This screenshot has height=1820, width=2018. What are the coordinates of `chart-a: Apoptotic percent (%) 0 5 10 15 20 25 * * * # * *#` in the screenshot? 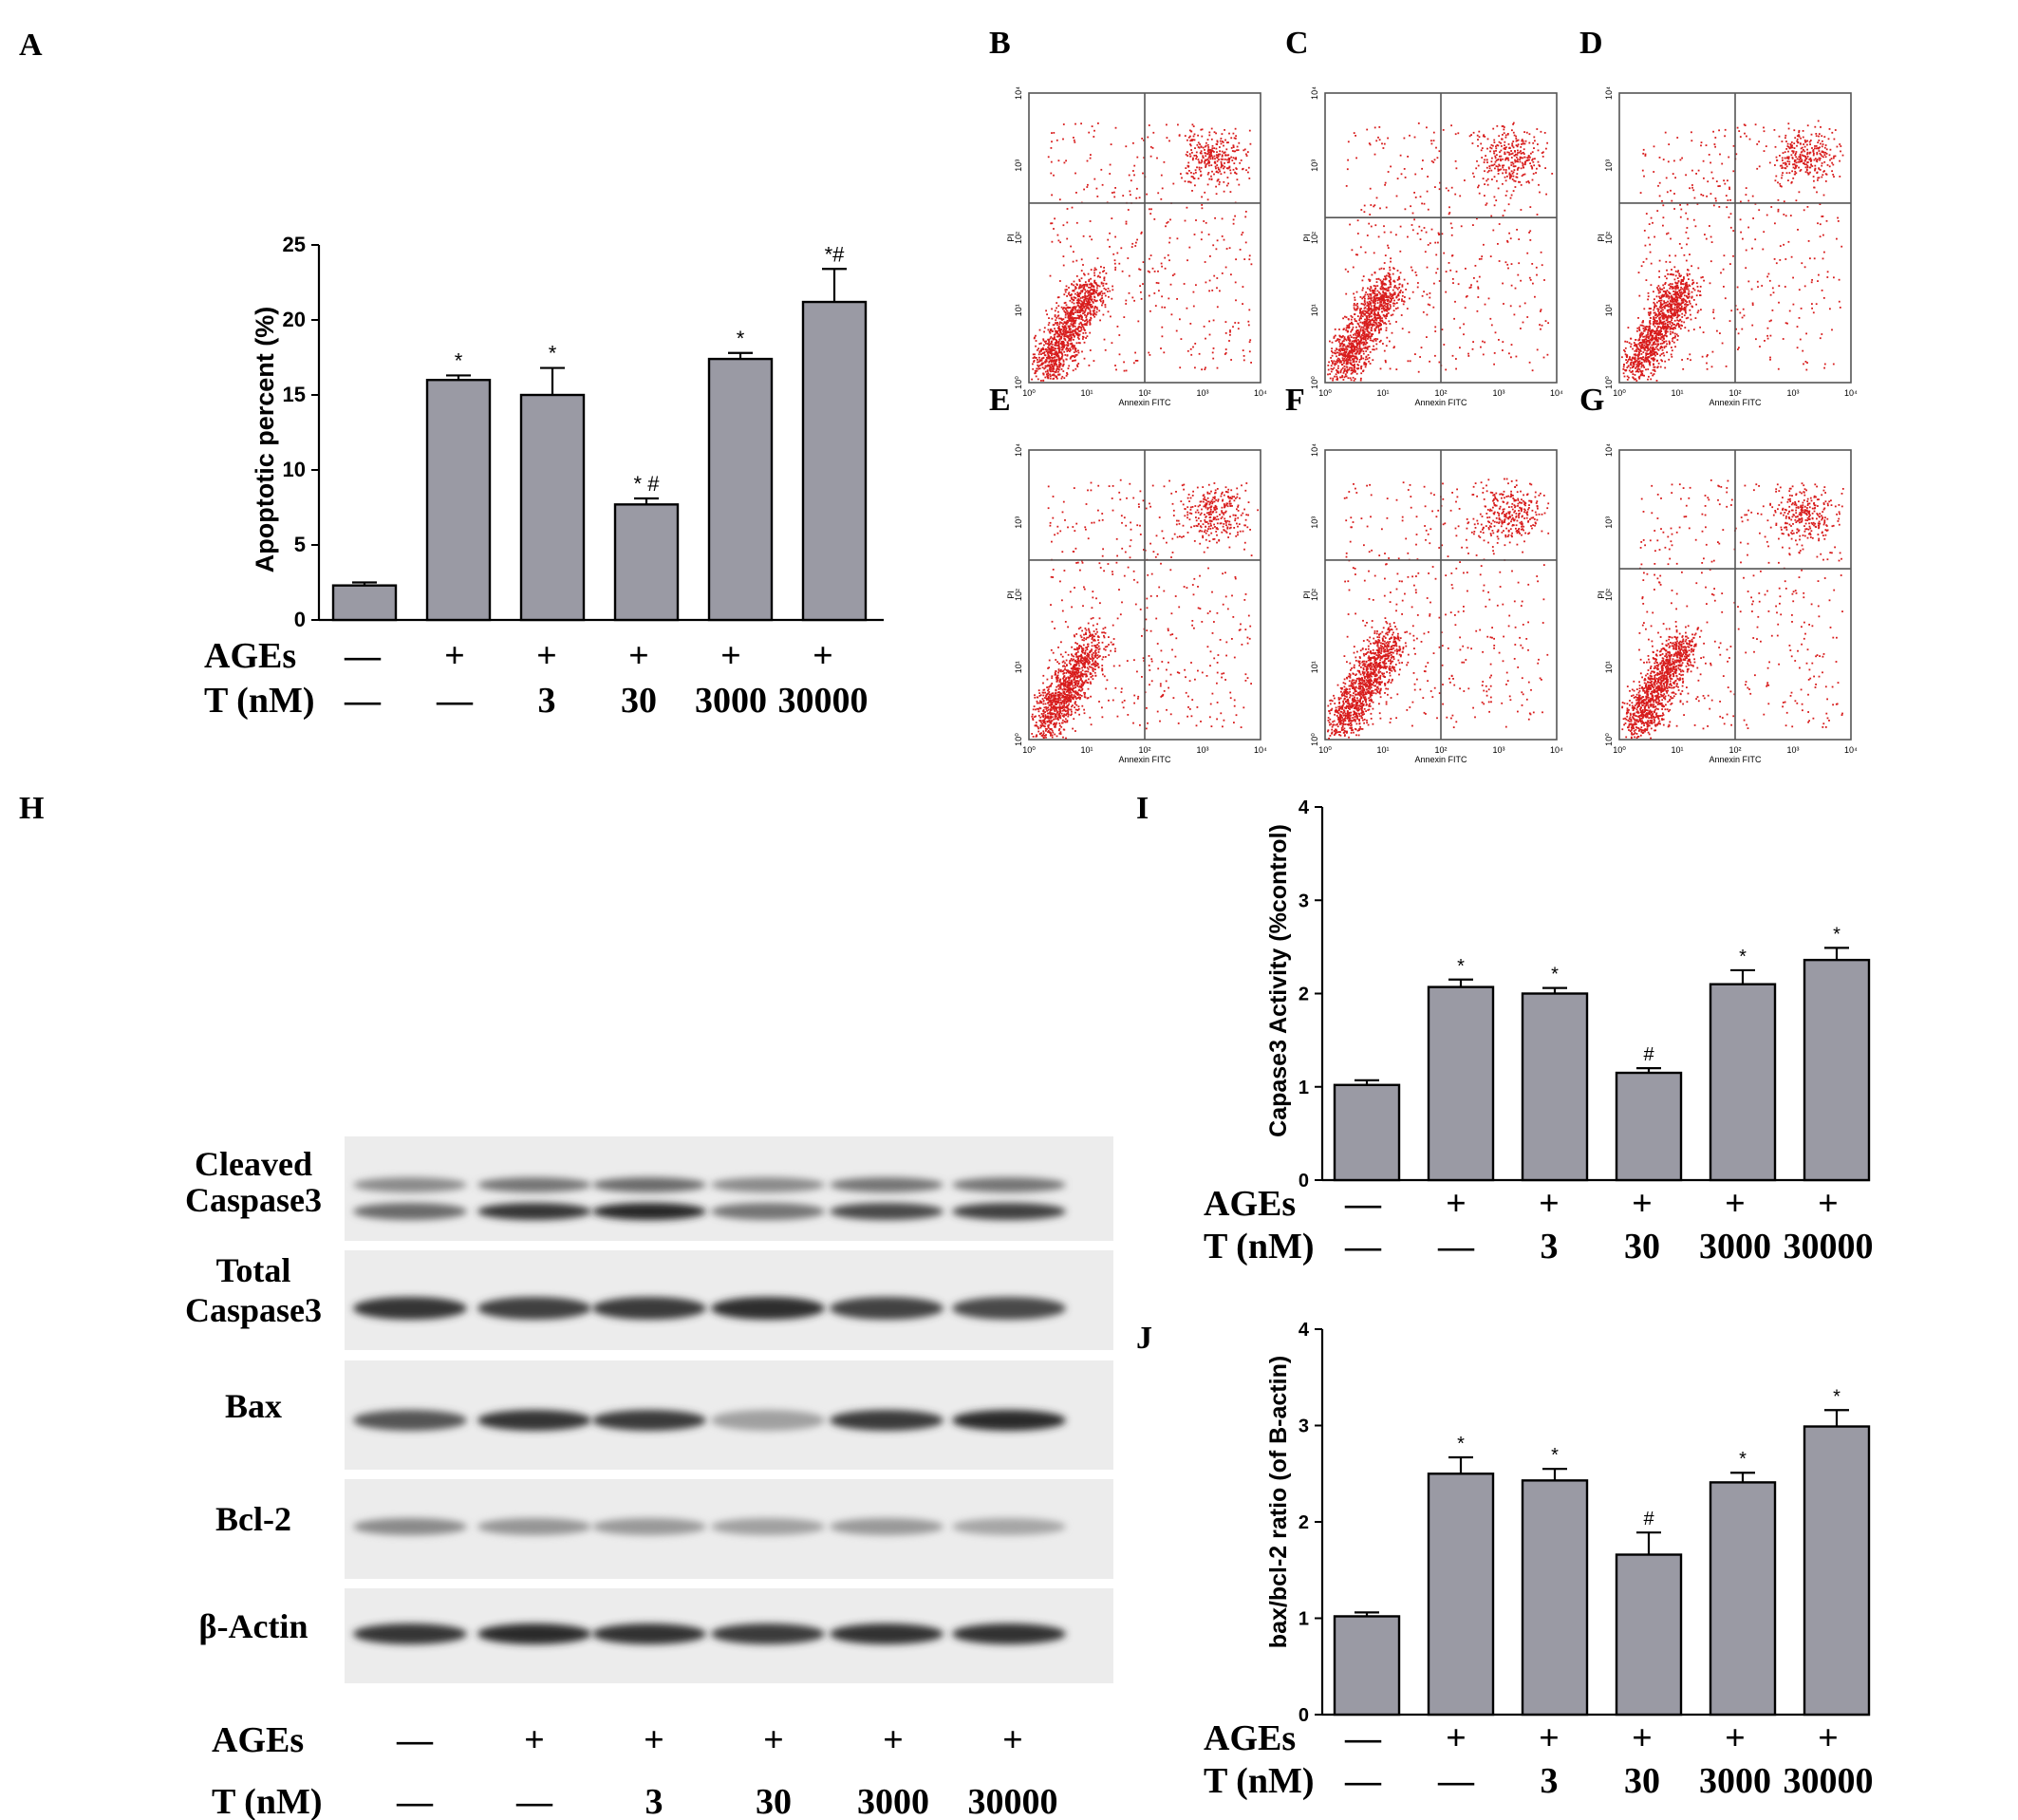 It's located at (567, 432).